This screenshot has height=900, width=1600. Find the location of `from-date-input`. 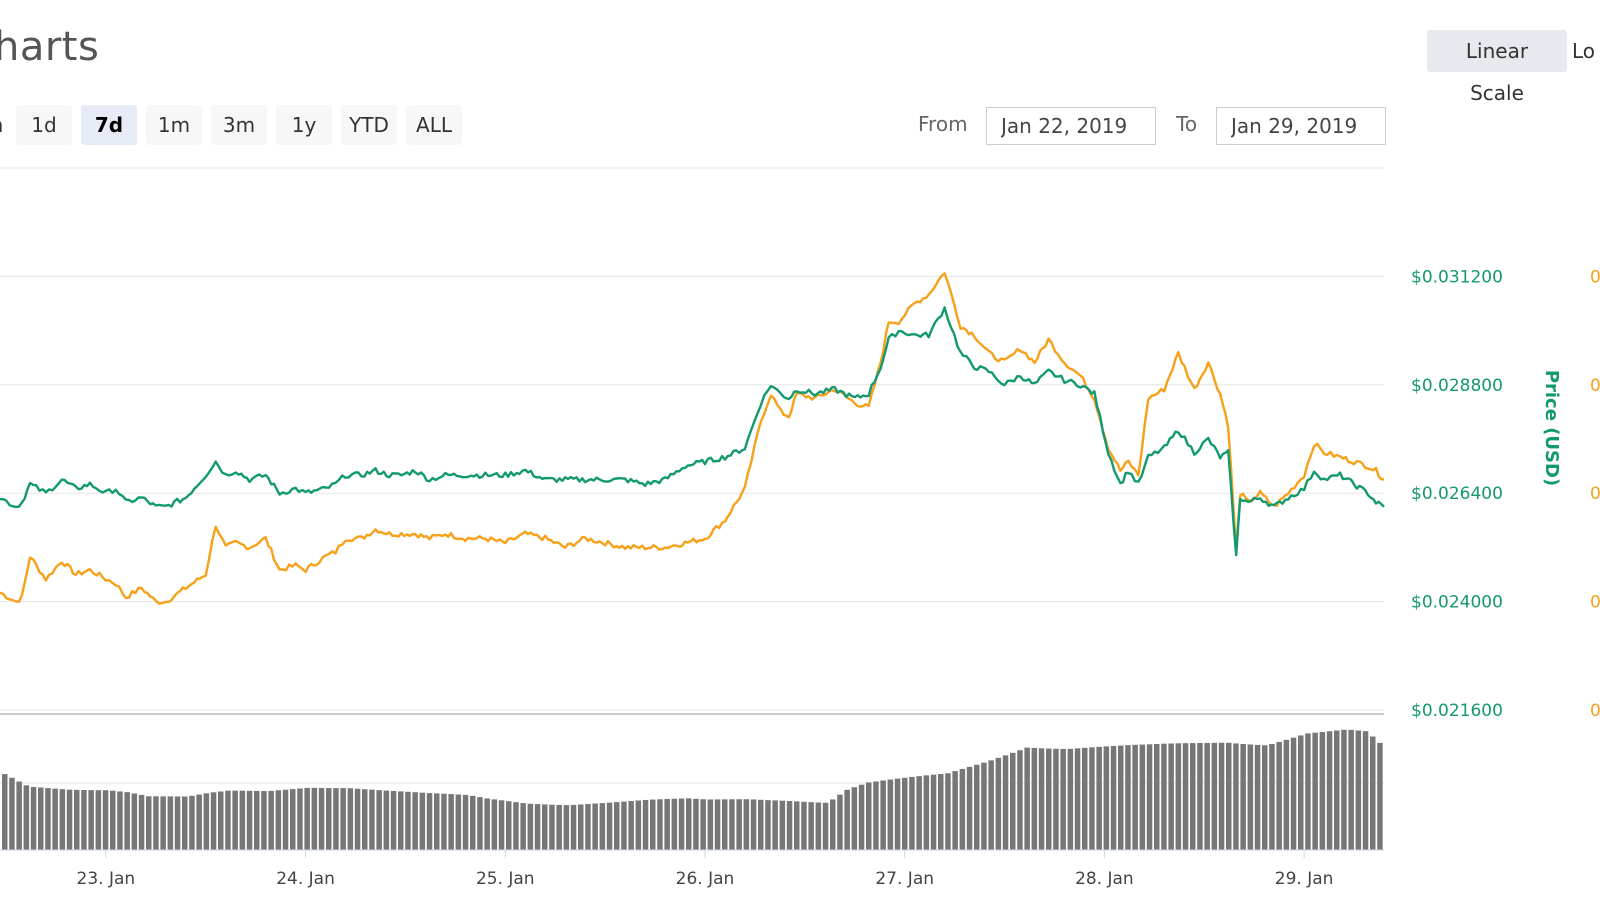

from-date-input is located at coordinates (1071, 126).